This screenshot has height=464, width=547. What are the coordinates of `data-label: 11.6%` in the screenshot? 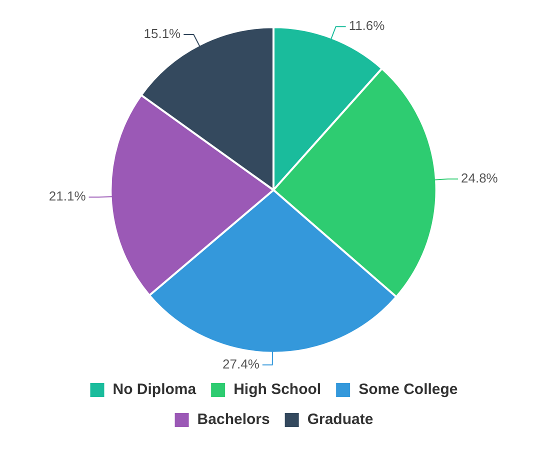 It's located at (367, 26).